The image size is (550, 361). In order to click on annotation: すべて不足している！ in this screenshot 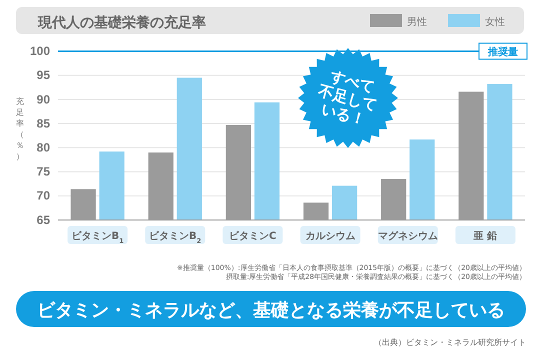, I will do `click(348, 97)`.